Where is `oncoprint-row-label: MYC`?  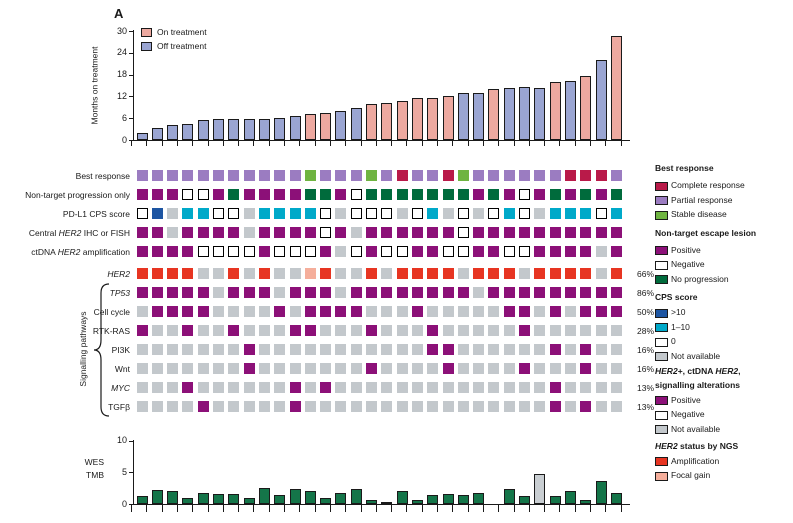
oncoprint-row-label: MYC is located at coordinates (120, 387).